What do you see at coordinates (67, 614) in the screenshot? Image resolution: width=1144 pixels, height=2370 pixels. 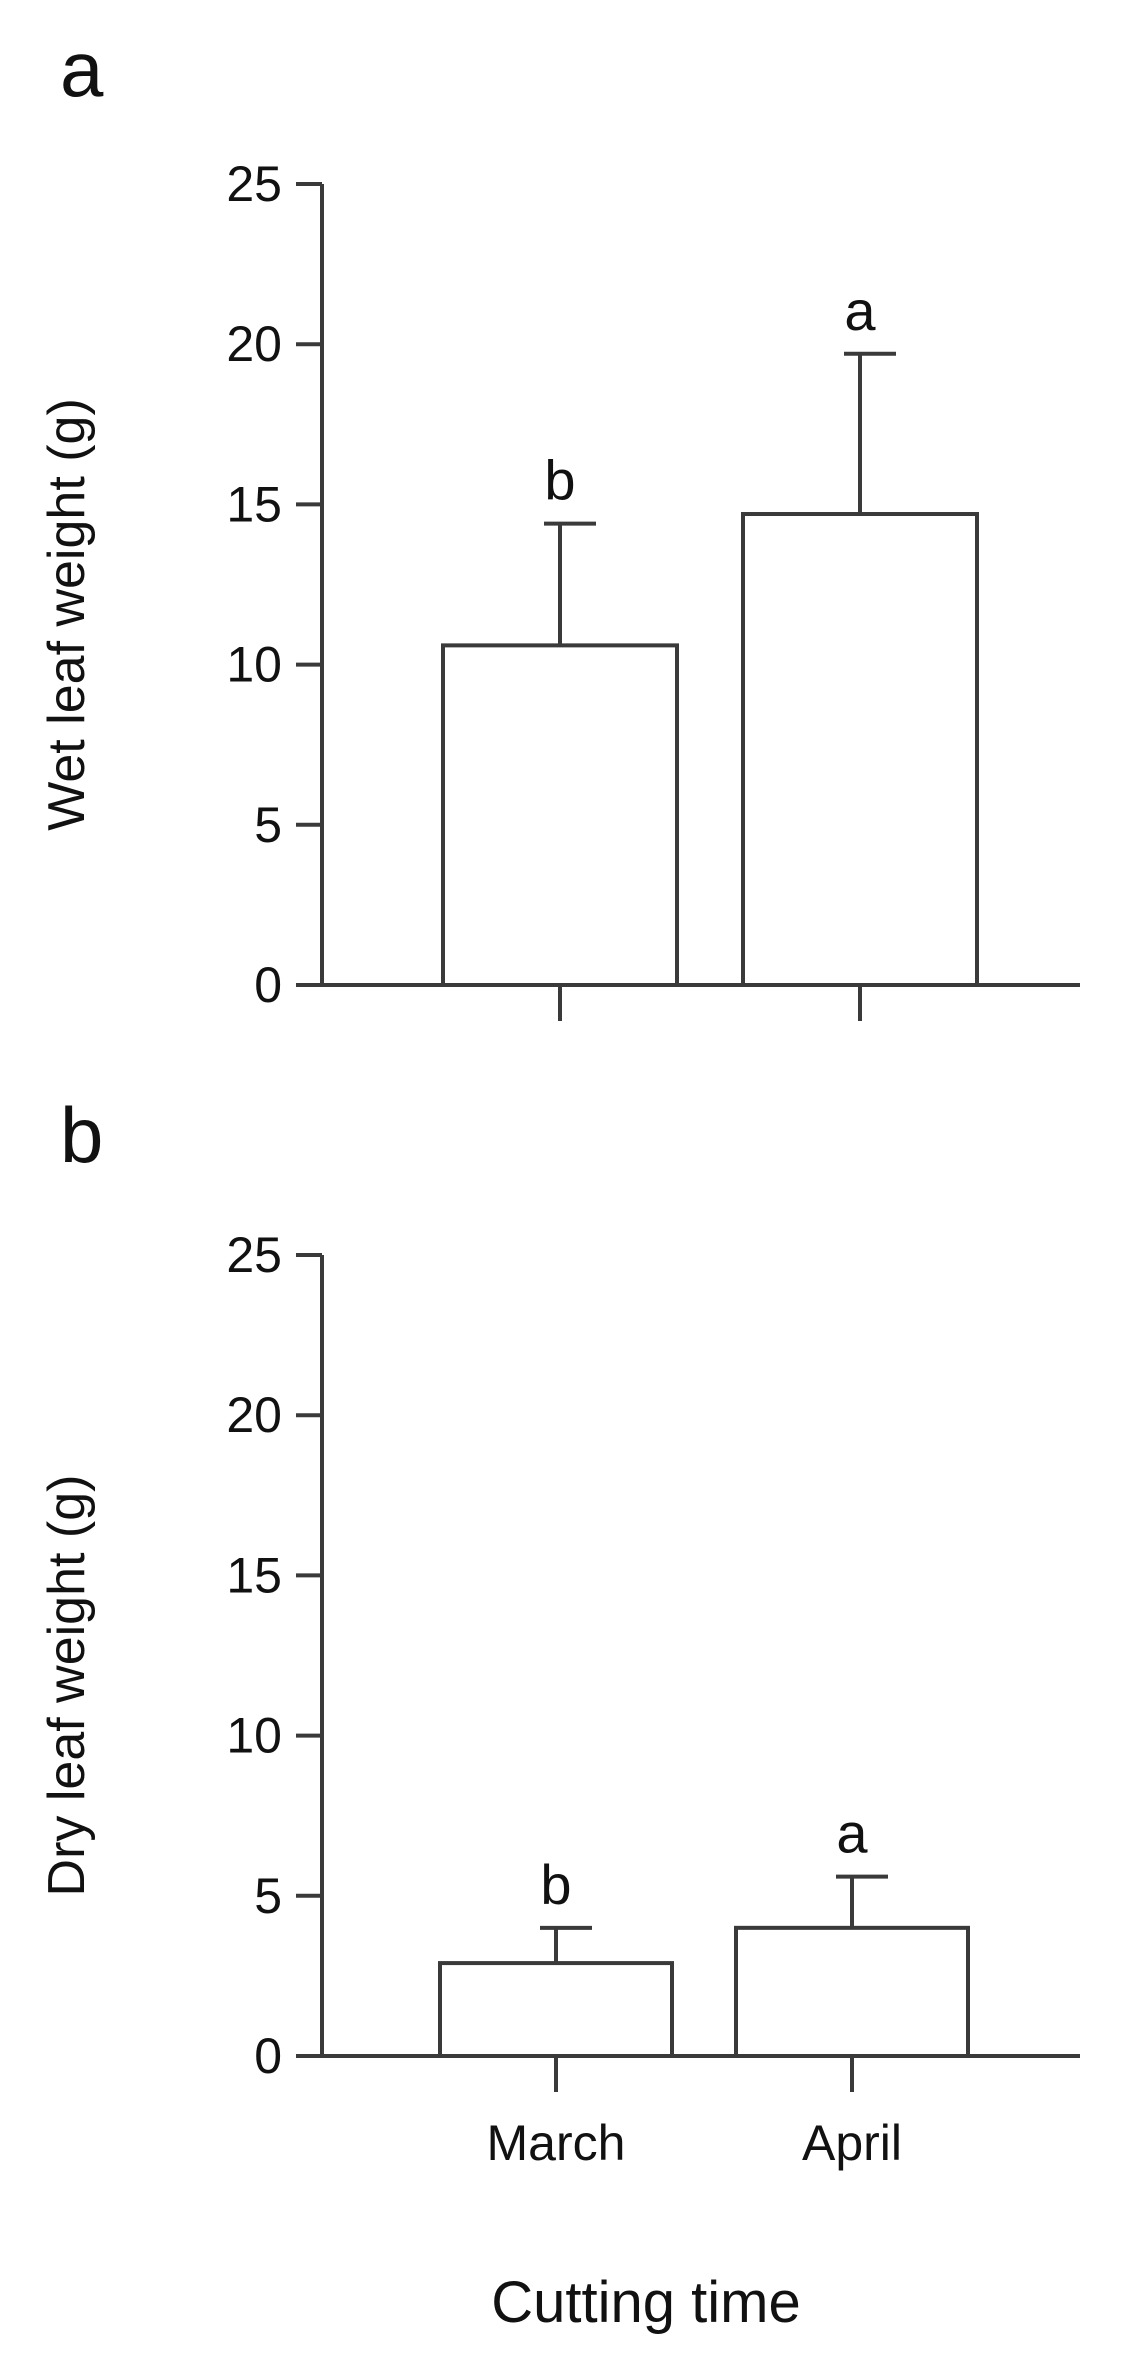 I see `y-axis-title: Wet leaf weight (g)` at bounding box center [67, 614].